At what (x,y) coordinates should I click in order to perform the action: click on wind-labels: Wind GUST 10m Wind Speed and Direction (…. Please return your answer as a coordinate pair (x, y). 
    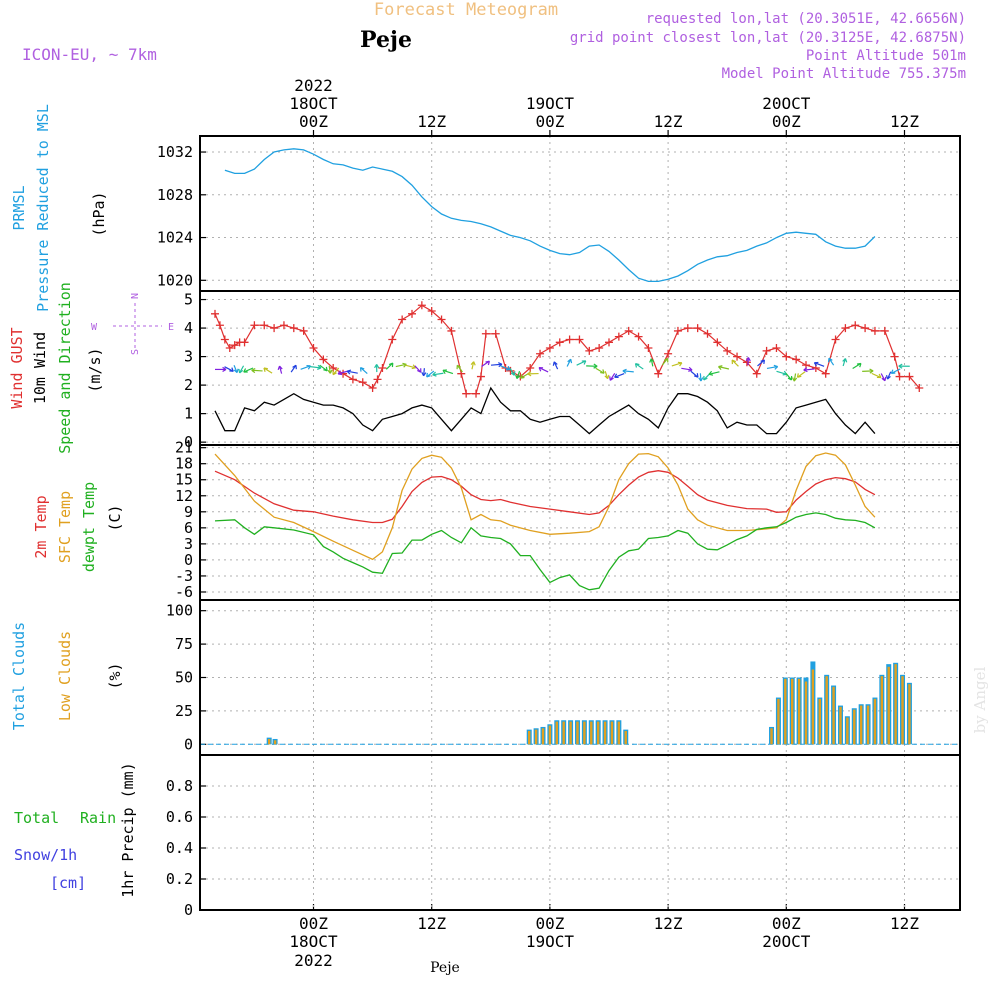
    Looking at the image, I should click on (91, 368).